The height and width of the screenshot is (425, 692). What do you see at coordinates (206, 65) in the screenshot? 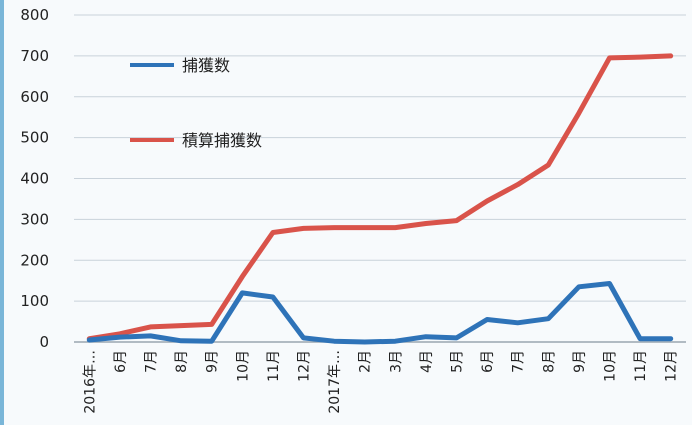
I see `legend-label-catch: 捕獲数` at bounding box center [206, 65].